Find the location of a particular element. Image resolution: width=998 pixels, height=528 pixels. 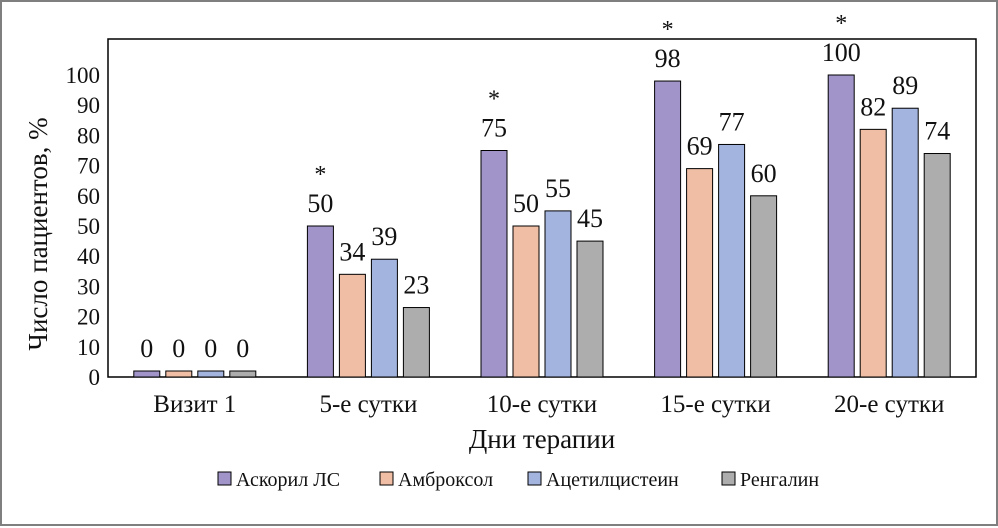

legend-item: Ацетилцистеин is located at coordinates (603, 480).